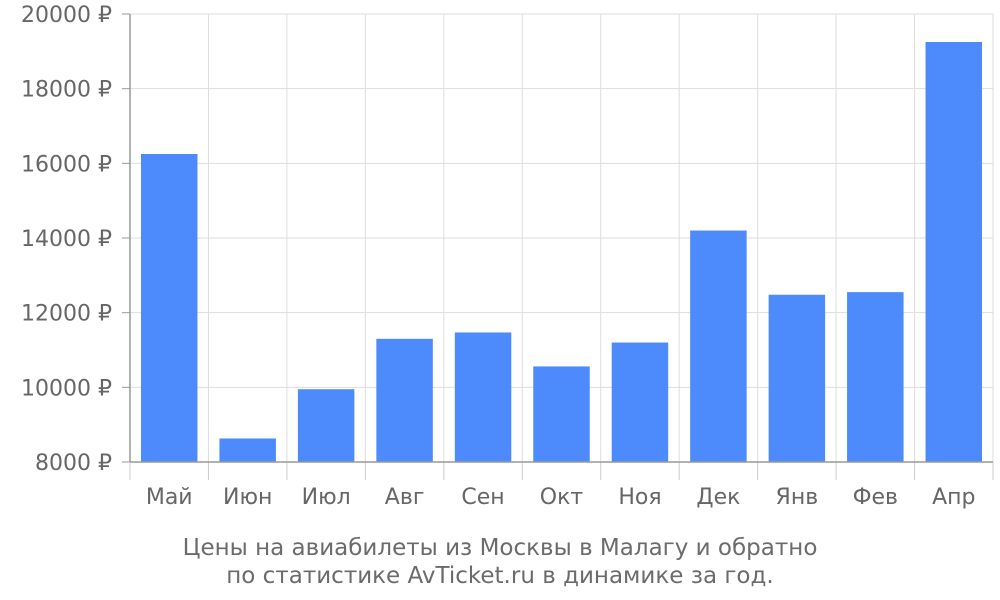 The height and width of the screenshot is (600, 1000). Describe the element at coordinates (405, 497) in the screenshot. I see `x-tick-label: Авг` at that location.